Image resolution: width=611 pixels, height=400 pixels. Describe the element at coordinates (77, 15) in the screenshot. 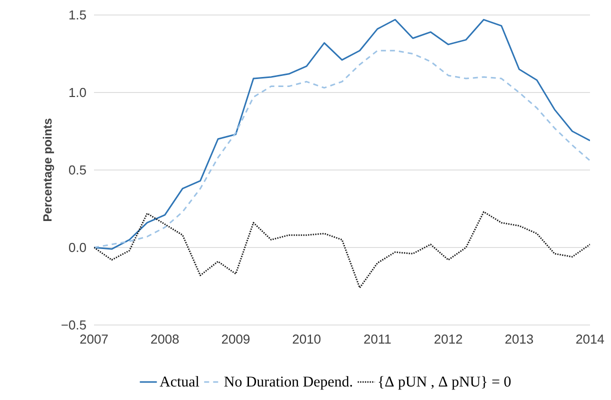

I see `y-tick-label: 1.5` at that location.